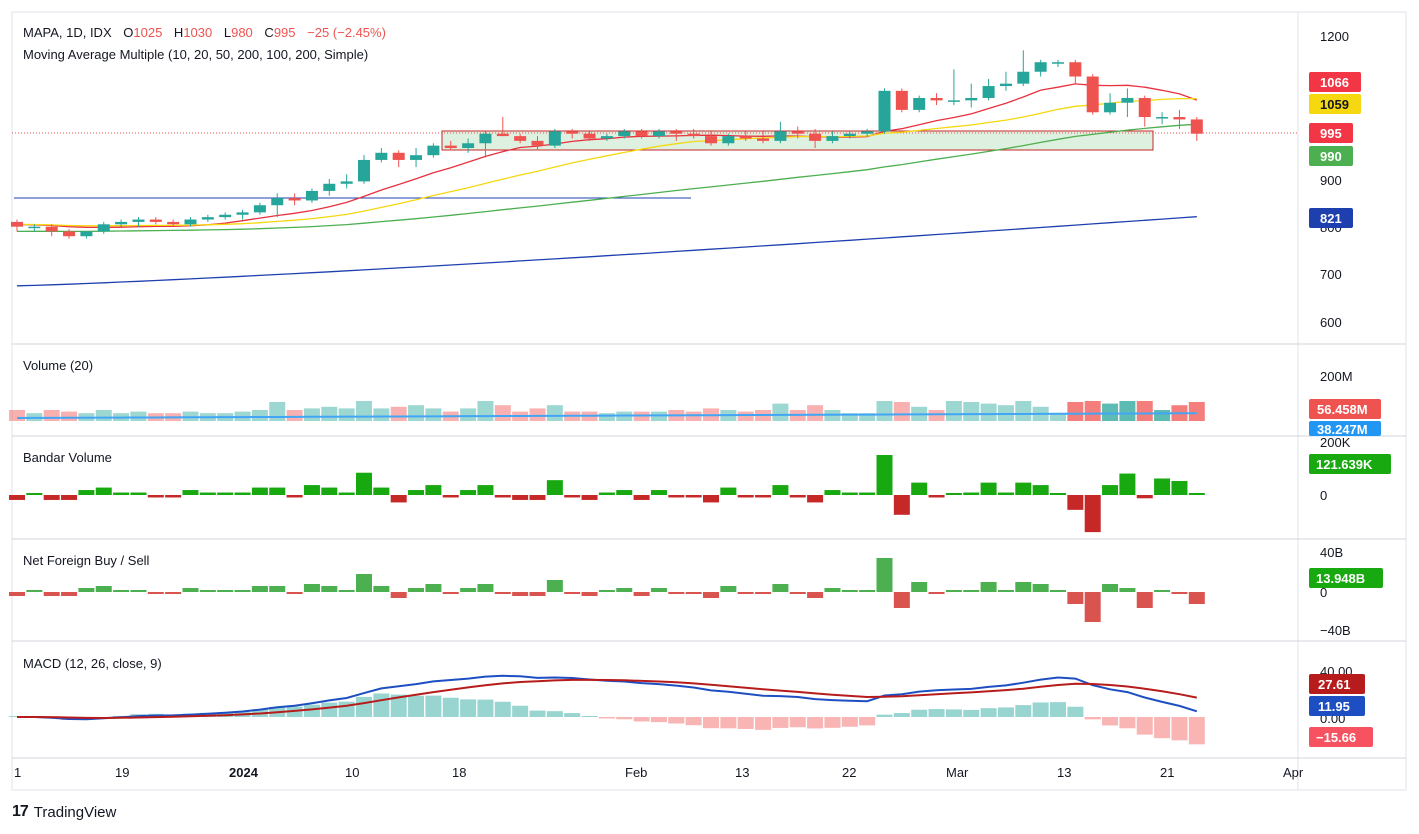  What do you see at coordinates (64, 812) in the screenshot?
I see `brand-watermark: 17 TradingView` at bounding box center [64, 812].